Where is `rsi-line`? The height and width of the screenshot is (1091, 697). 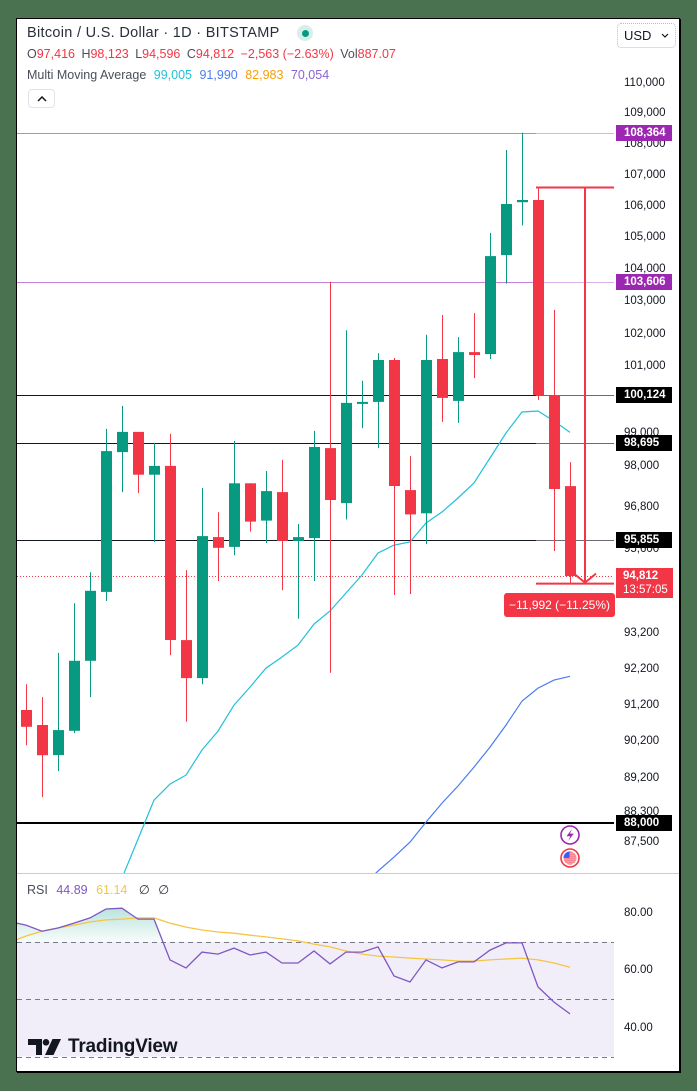 rsi-line is located at coordinates (294, 961).